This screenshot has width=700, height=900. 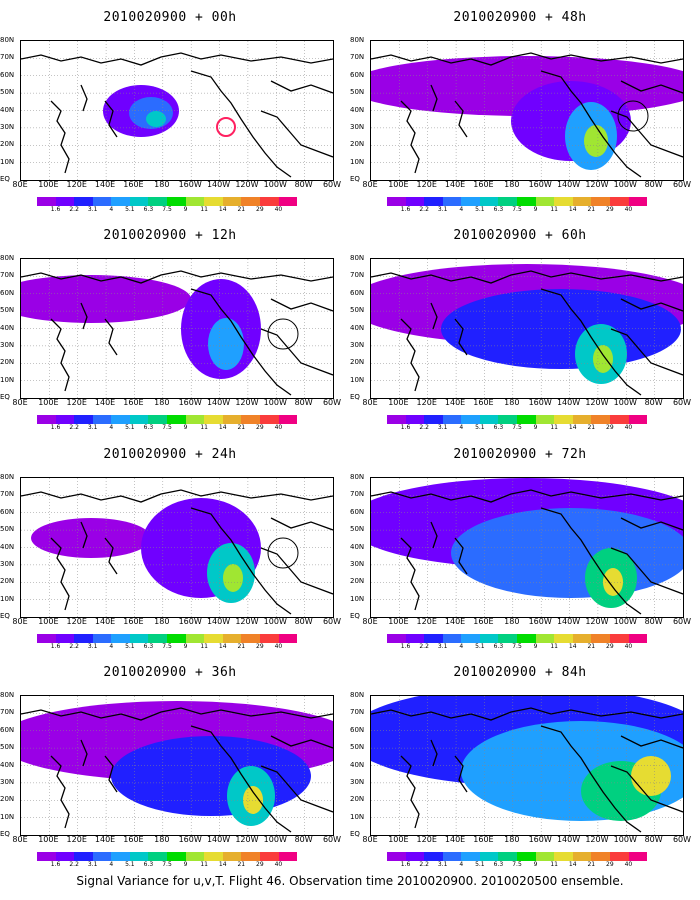 What do you see at coordinates (357, 563) in the screenshot?
I see `y-tick-label: 30N` at bounding box center [357, 563].